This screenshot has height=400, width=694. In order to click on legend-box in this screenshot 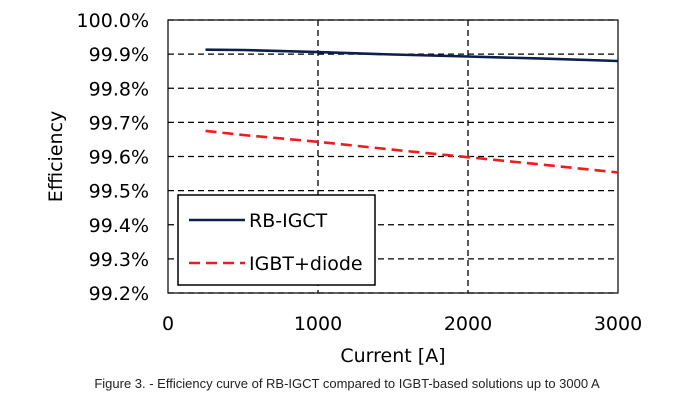, I will do `click(276, 240)`.